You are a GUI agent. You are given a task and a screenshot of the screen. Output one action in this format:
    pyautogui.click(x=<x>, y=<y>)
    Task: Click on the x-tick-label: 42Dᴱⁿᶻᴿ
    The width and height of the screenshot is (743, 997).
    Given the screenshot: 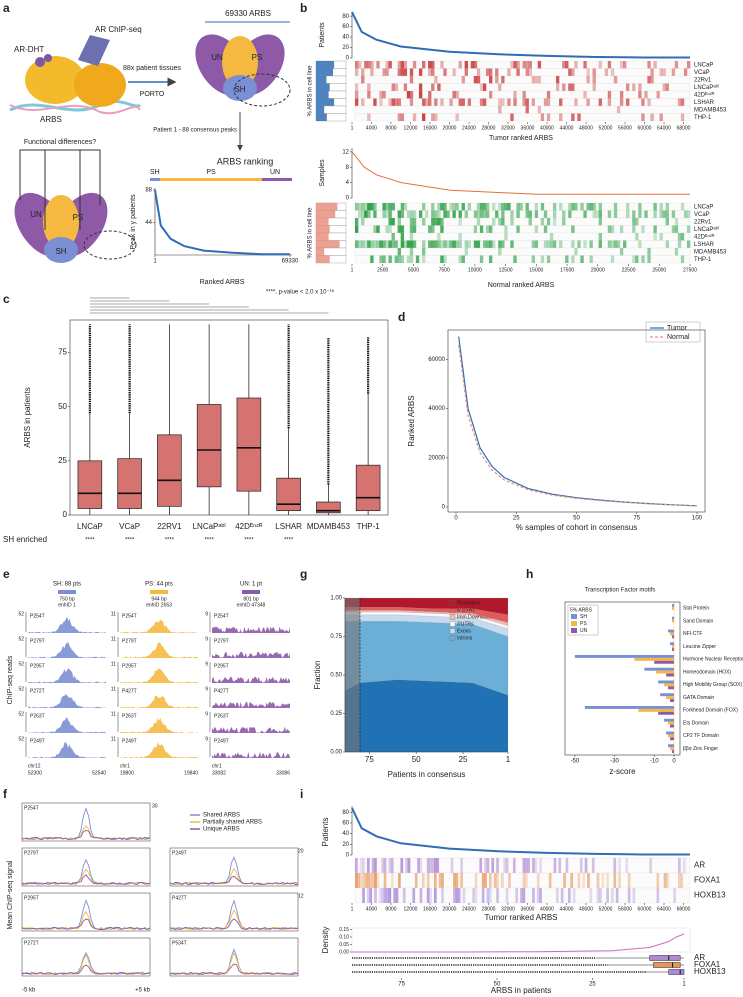 What is the action you would take?
    pyautogui.click(x=249, y=526)
    